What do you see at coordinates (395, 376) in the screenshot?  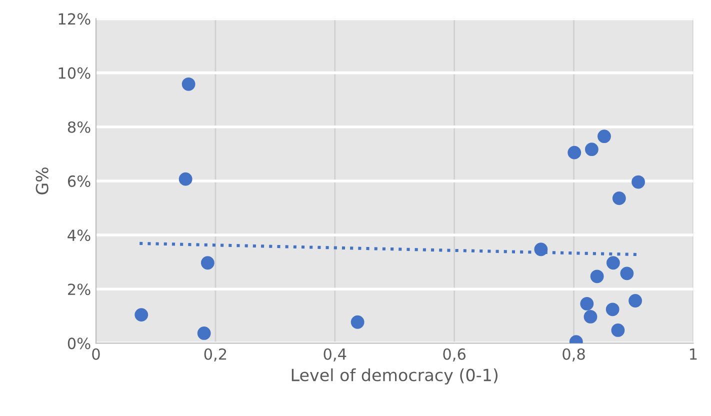 I see `x-axis-title: Level of democracy (0-1)` at bounding box center [395, 376].